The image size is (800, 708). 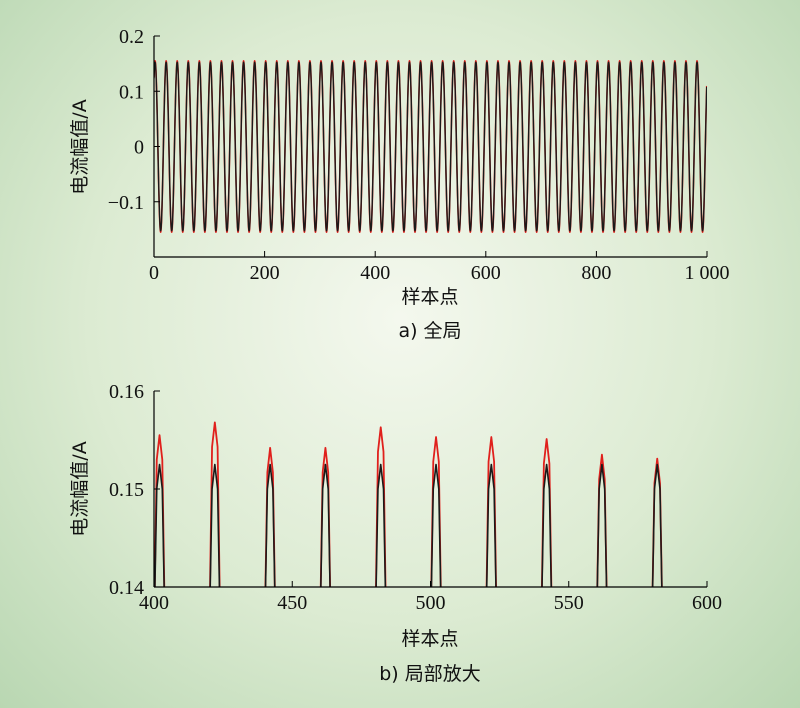 I want to click on panel-a-x-tick-label: 400, so click(x=375, y=273).